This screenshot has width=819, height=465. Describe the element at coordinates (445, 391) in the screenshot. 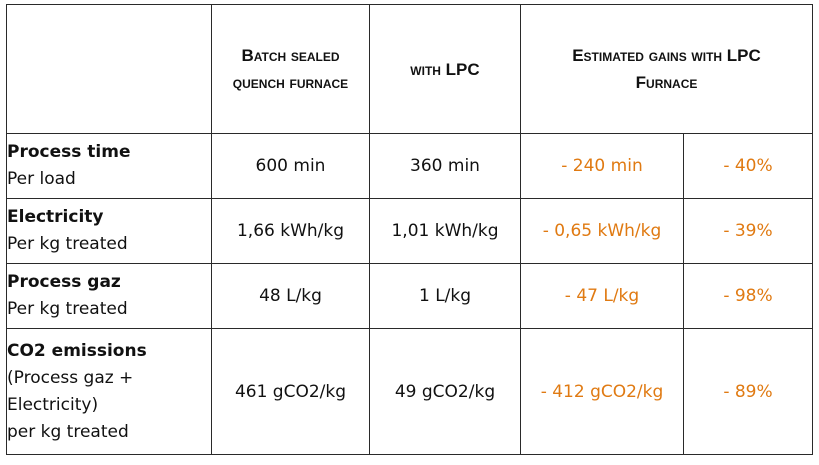

I see `lpc-value: 49 gCO2/kg` at that location.